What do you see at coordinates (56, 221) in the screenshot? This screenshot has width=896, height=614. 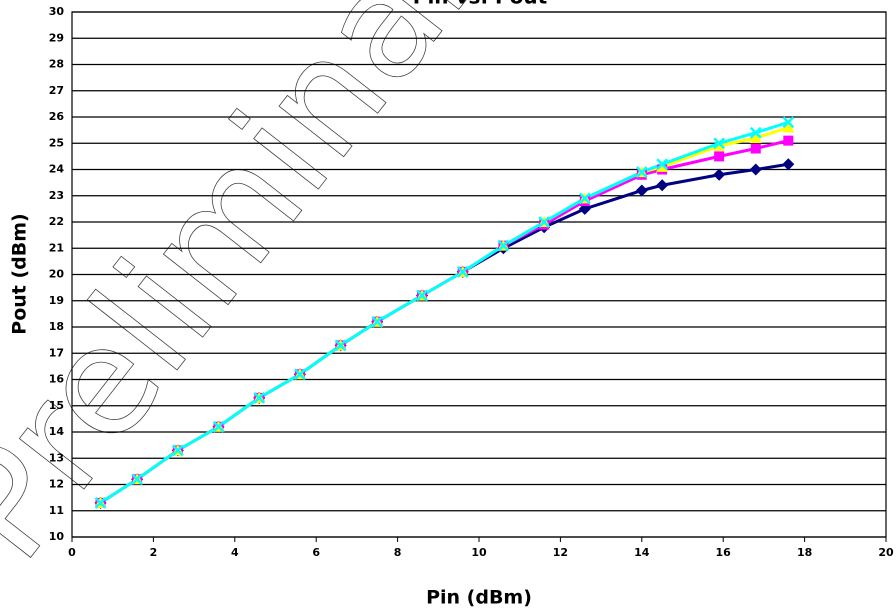 I see `y-tick-label: 22` at bounding box center [56, 221].